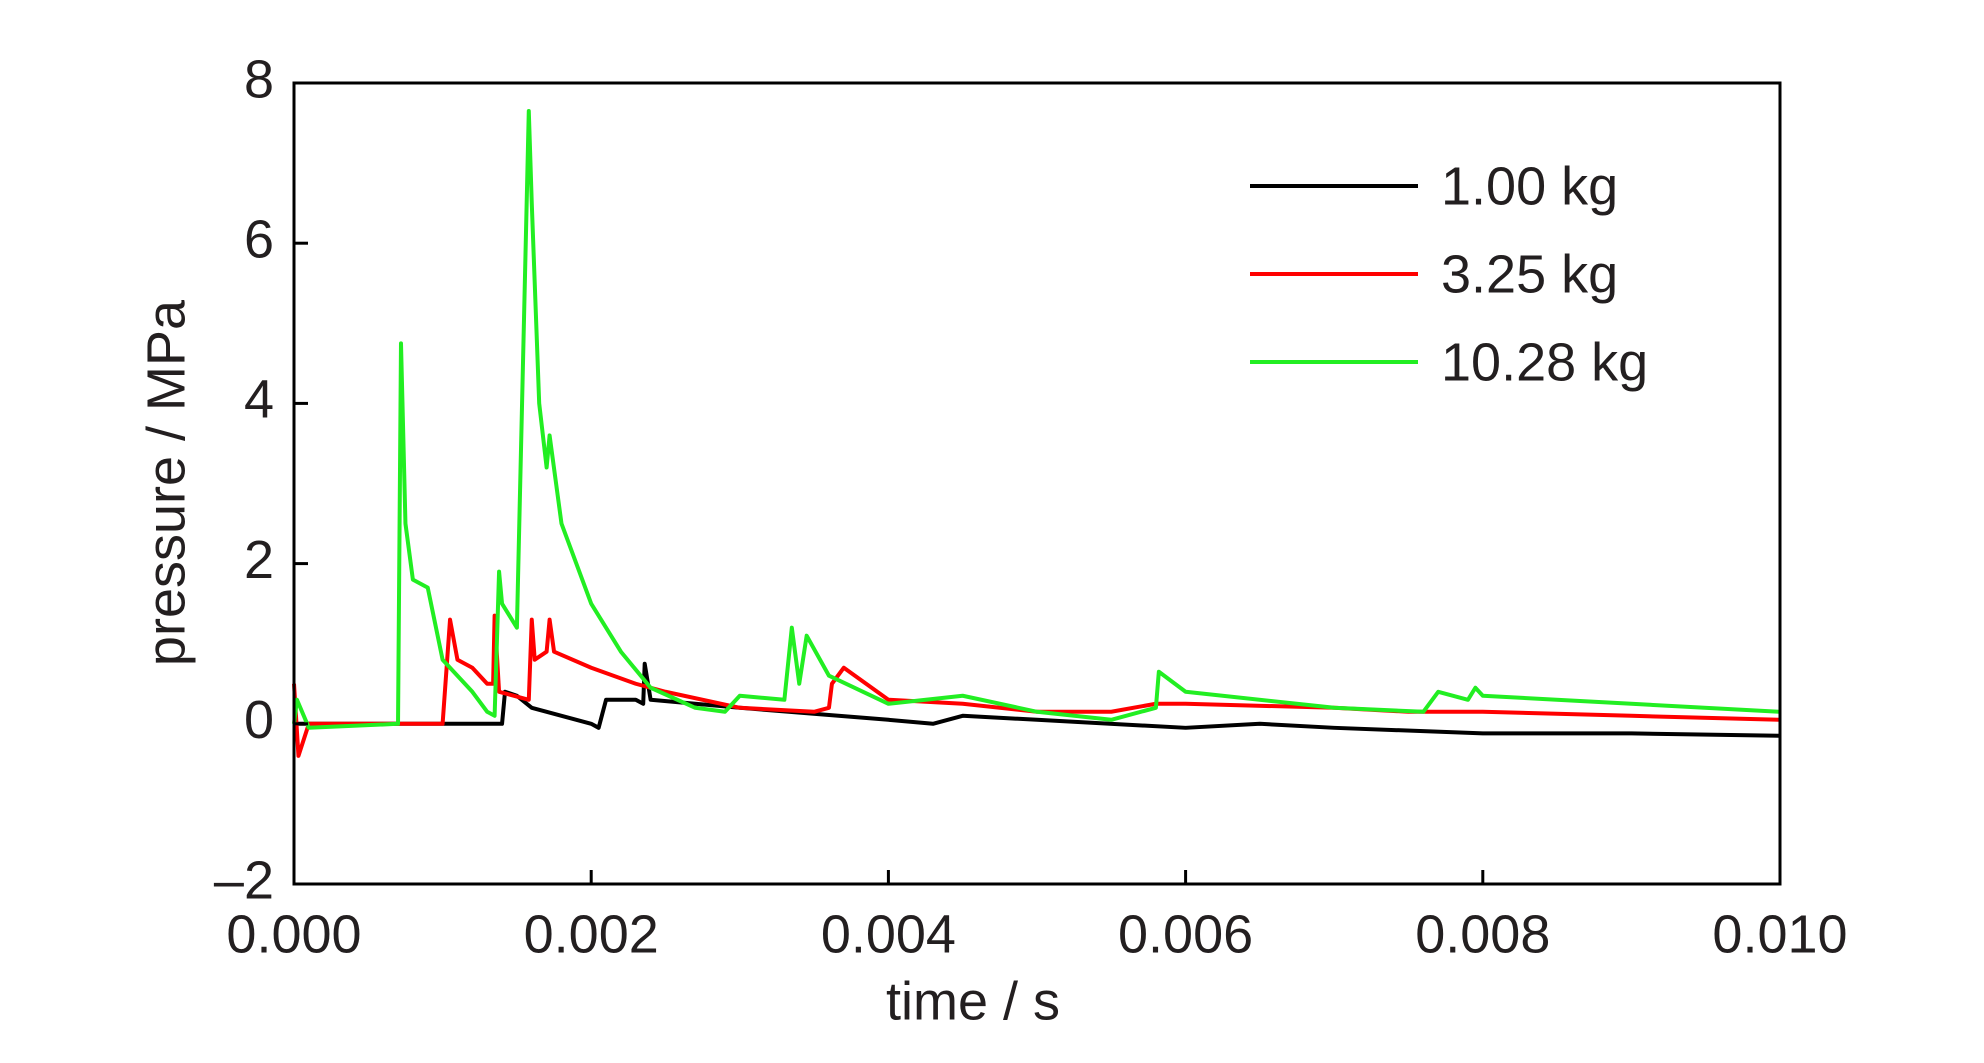 Image resolution: width=1984 pixels, height=1063 pixels. I want to click on y-tick-label: 6, so click(259, 239).